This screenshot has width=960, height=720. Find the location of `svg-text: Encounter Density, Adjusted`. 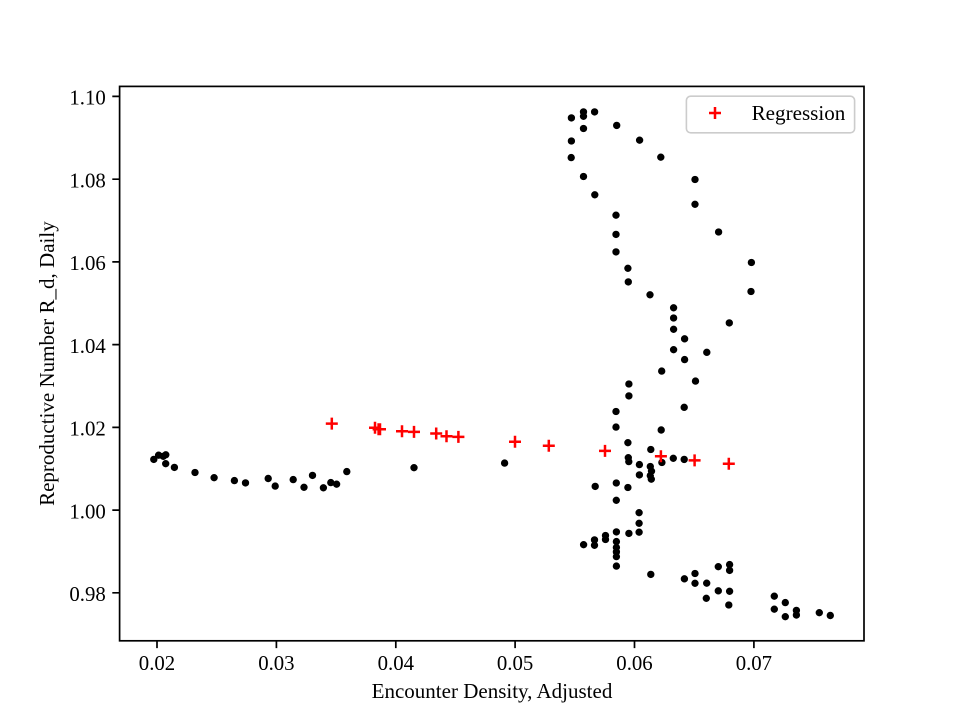

svg-text: Encounter Density, Adjusted is located at coordinates (492, 691).